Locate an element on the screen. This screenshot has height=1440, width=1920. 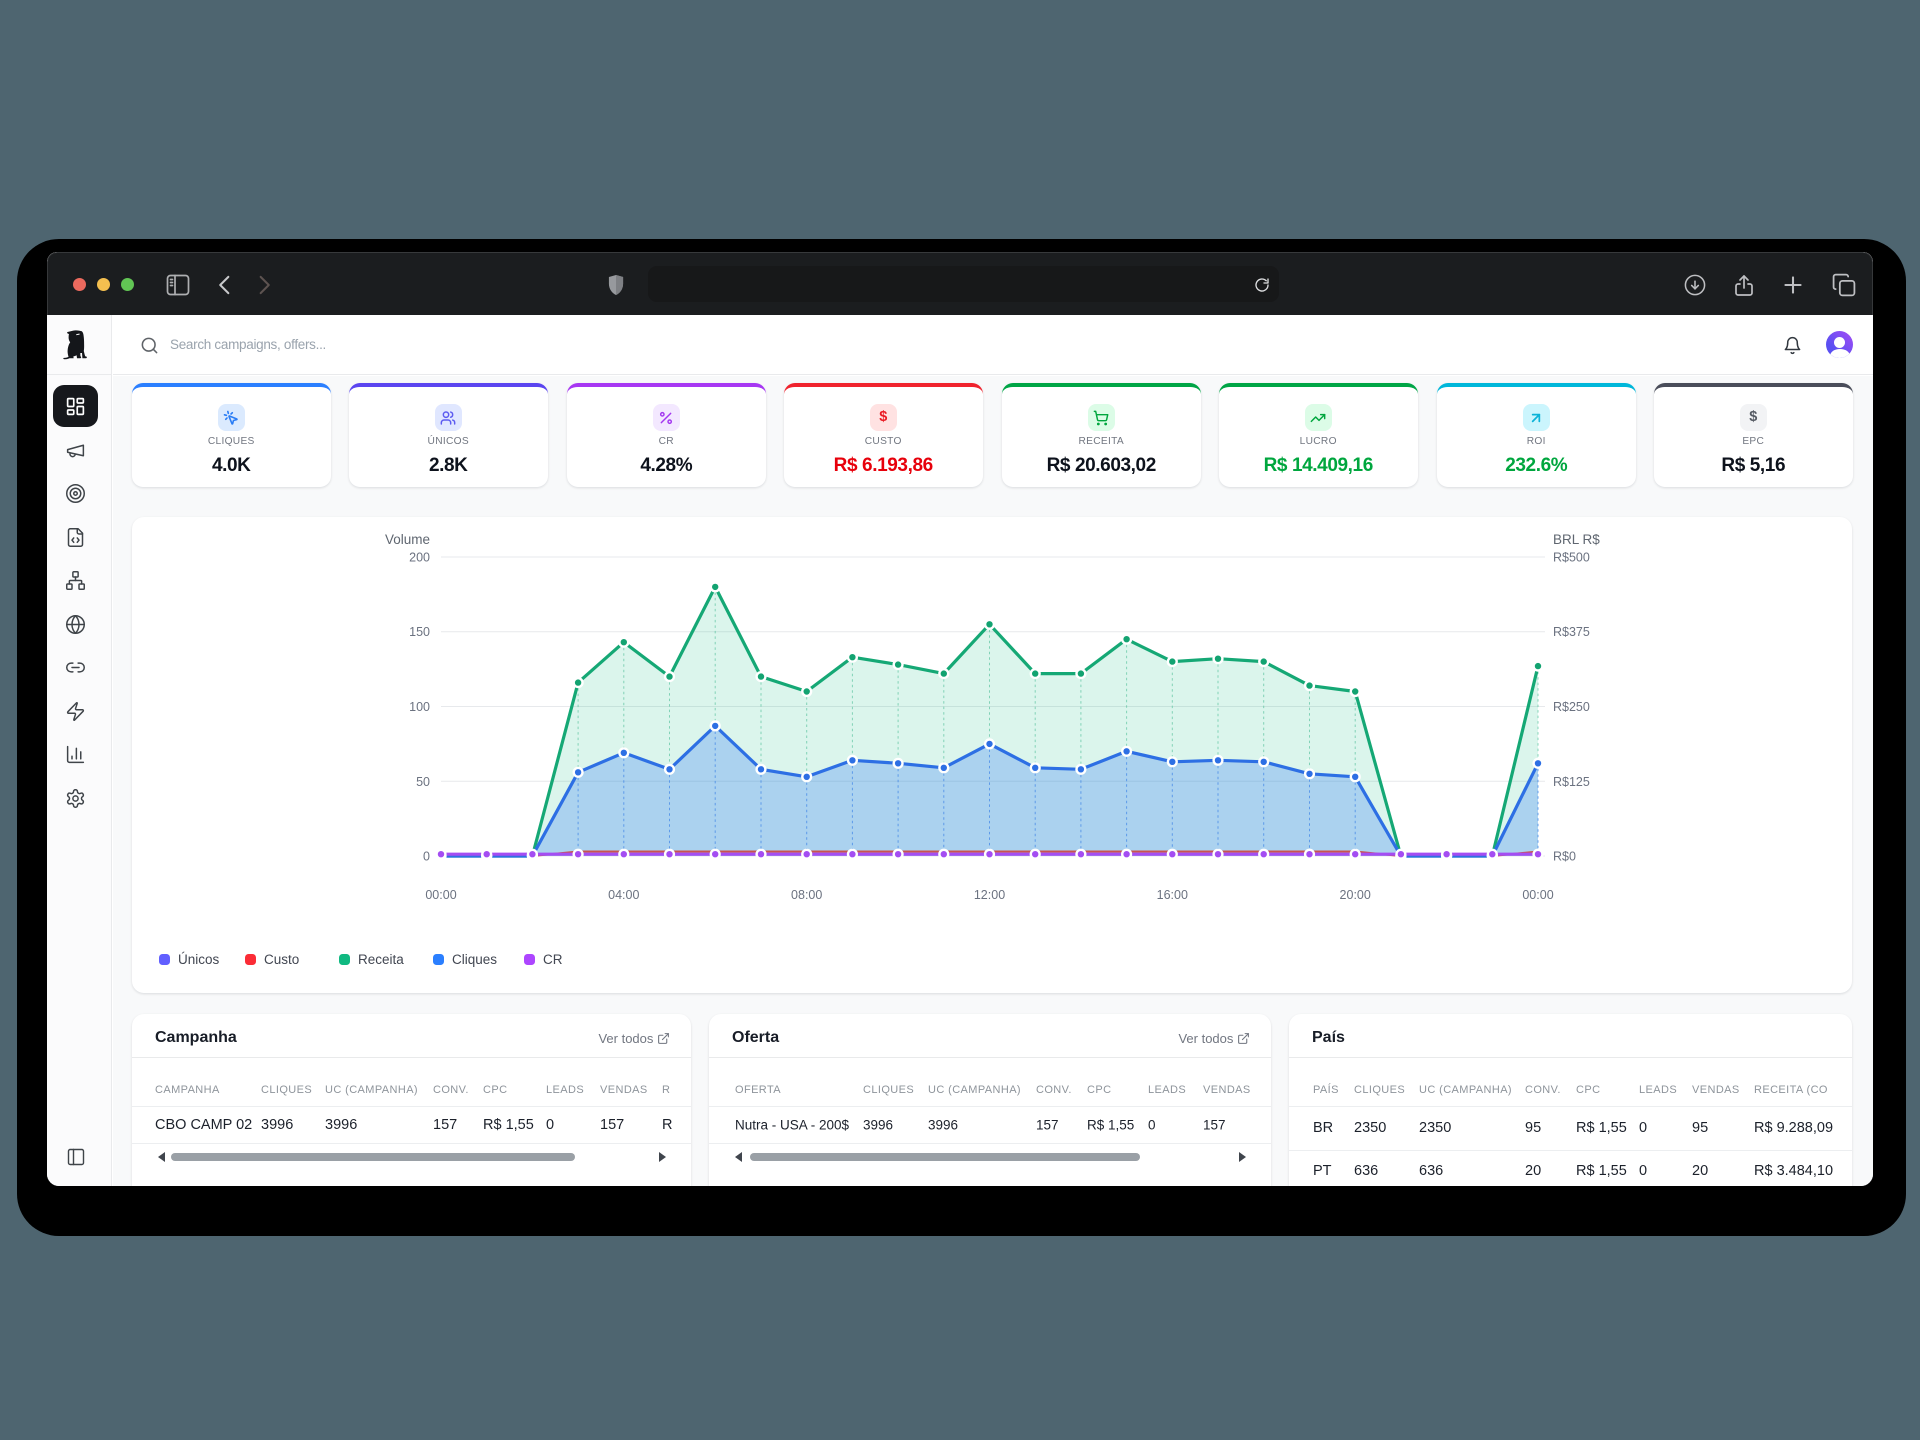
svg-text: R$125 is located at coordinates (1571, 782).